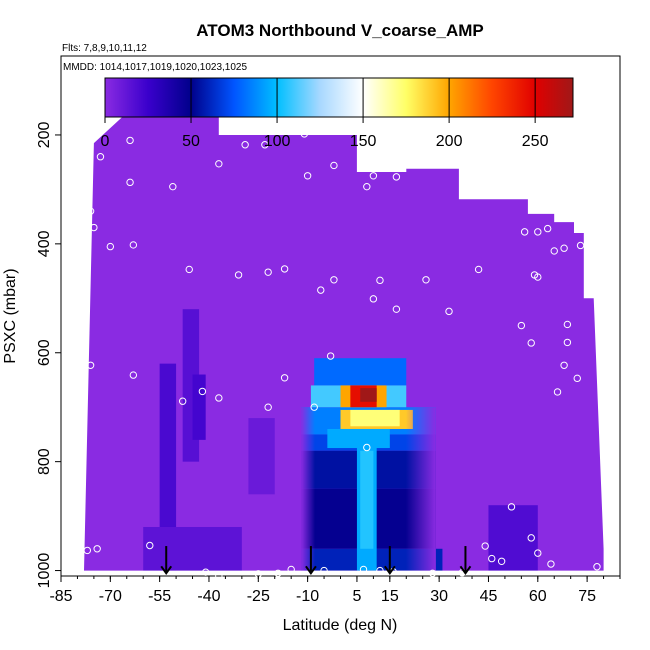  What do you see at coordinates (44, 352) in the screenshot?
I see `y-tick-label: 600` at bounding box center [44, 352].